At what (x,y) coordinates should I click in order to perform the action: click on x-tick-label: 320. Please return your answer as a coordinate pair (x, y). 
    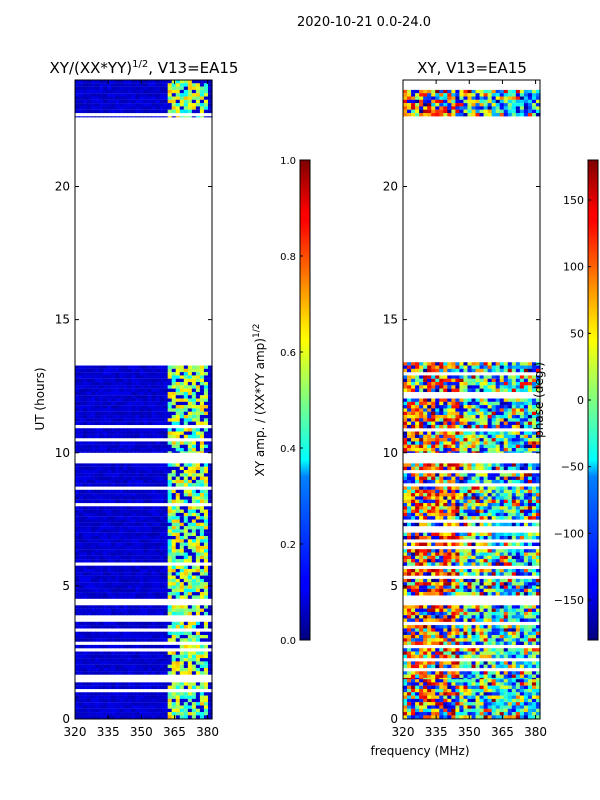
    Looking at the image, I should click on (75, 732).